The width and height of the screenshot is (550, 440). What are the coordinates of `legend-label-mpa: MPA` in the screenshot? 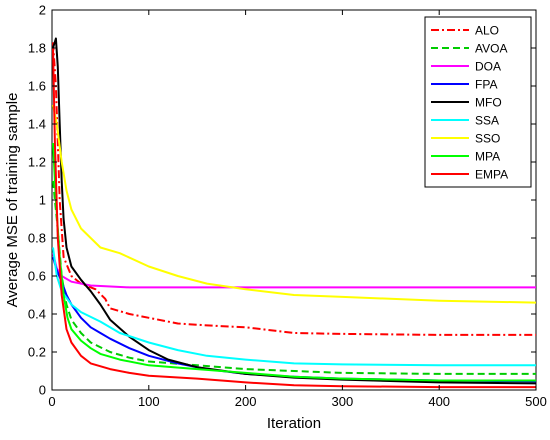 It's located at (487, 157).